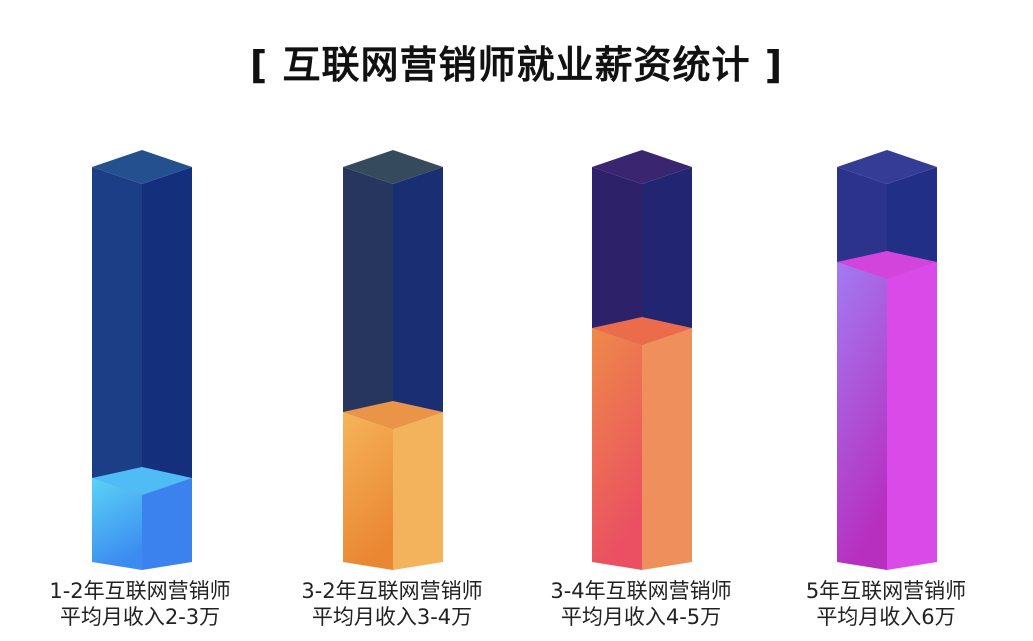  Describe the element at coordinates (140, 591) in the screenshot. I see `bar-category: 1-2年互联网营销师` at that location.